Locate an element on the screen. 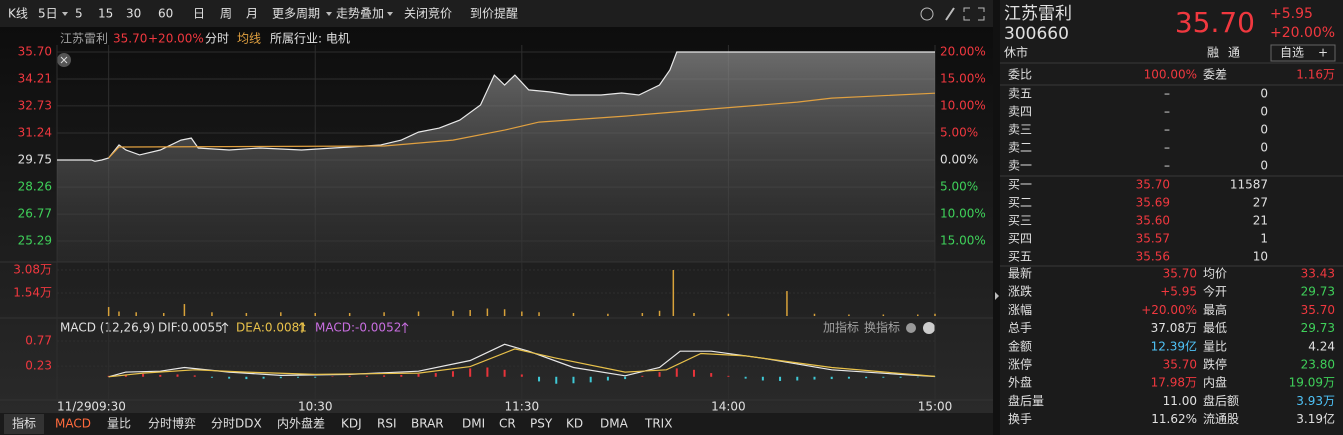  toolbar-item: 15 is located at coordinates (105, 14).